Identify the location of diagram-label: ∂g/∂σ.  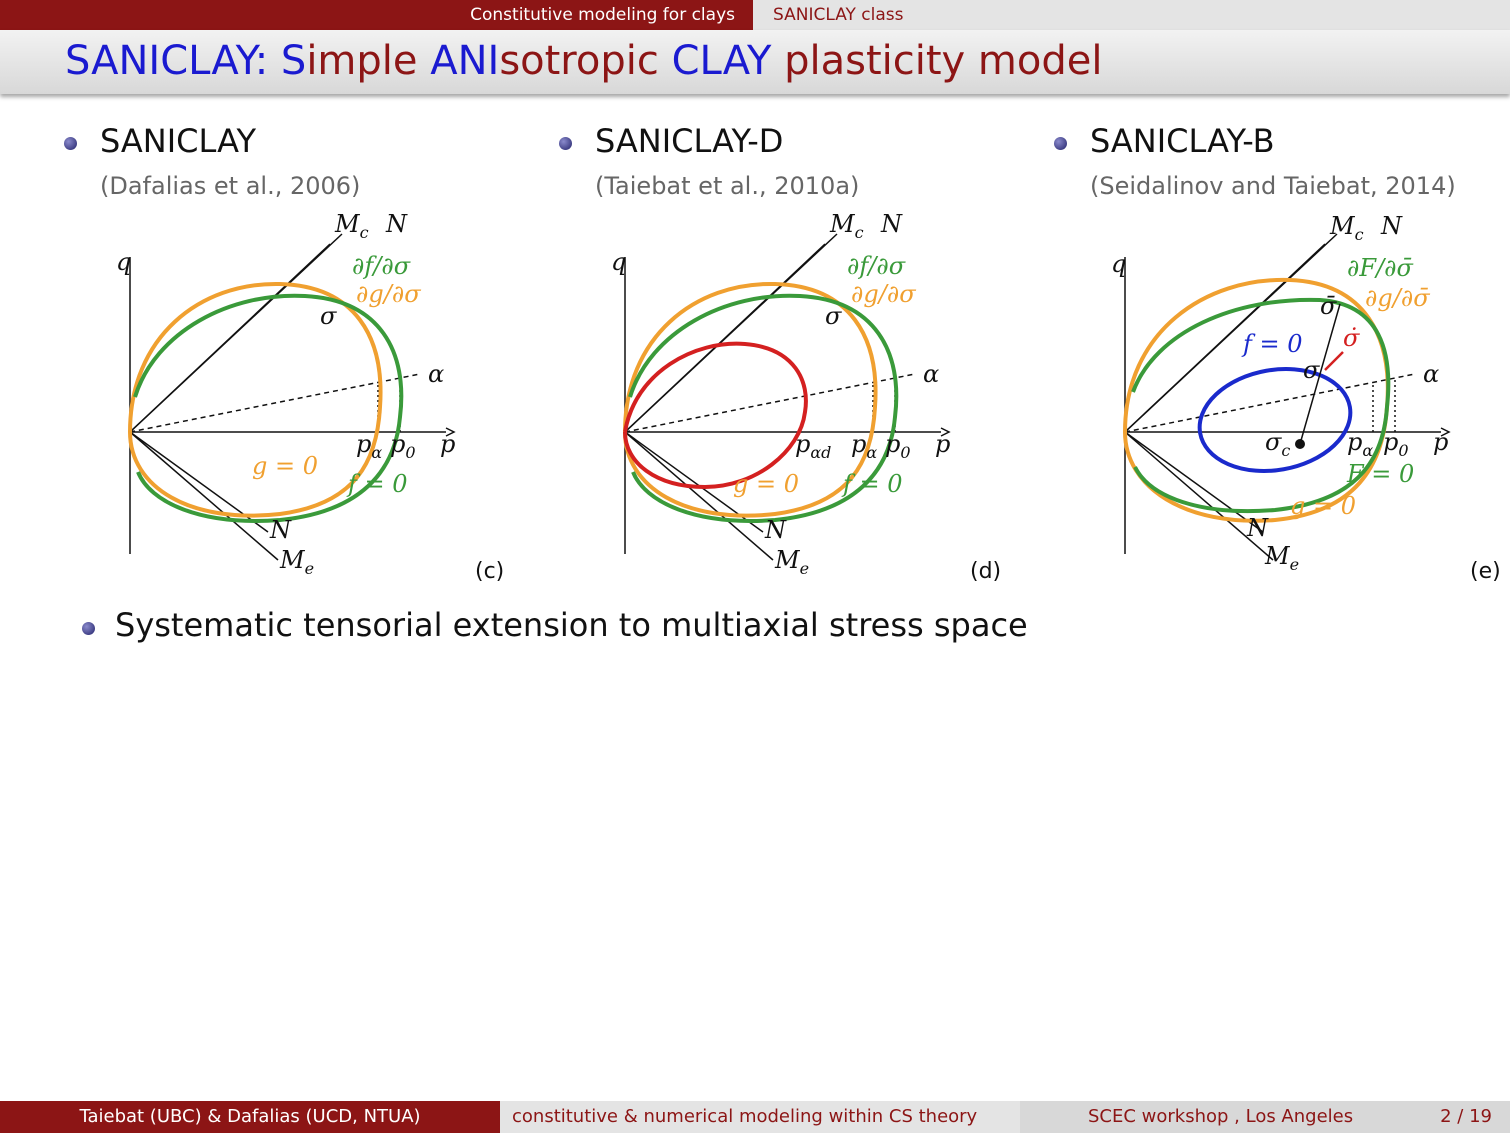
(388, 294).